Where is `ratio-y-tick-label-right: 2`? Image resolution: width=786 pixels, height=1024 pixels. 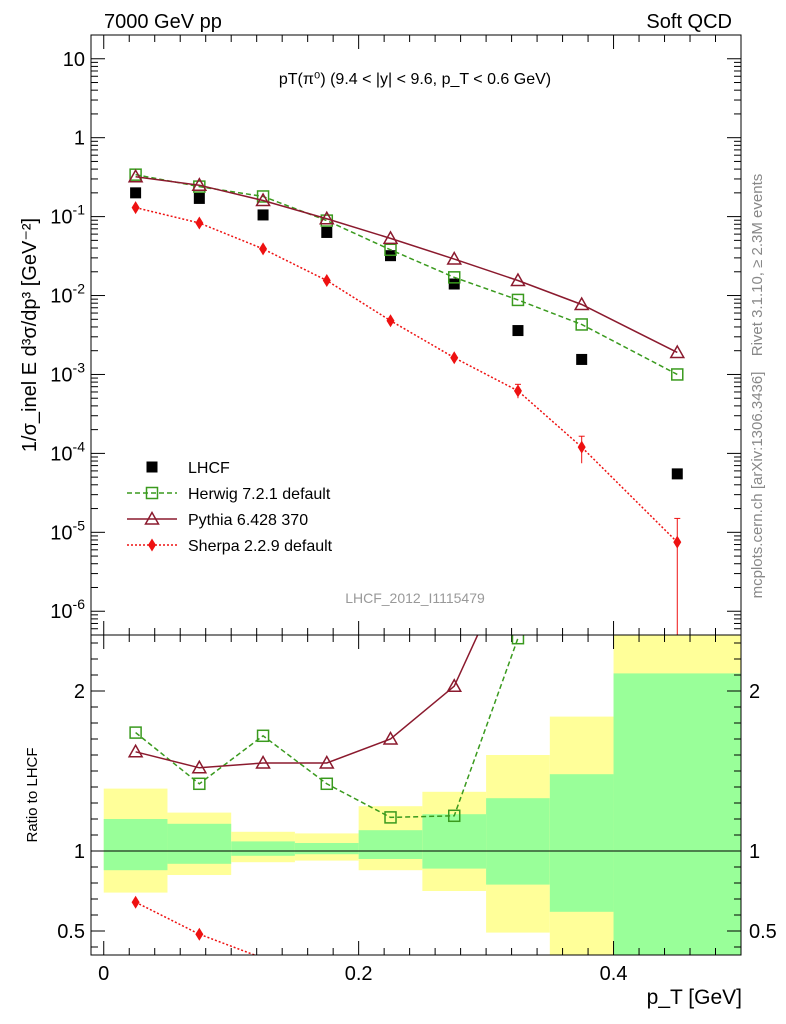
ratio-y-tick-label-right: 2 is located at coordinates (754, 692).